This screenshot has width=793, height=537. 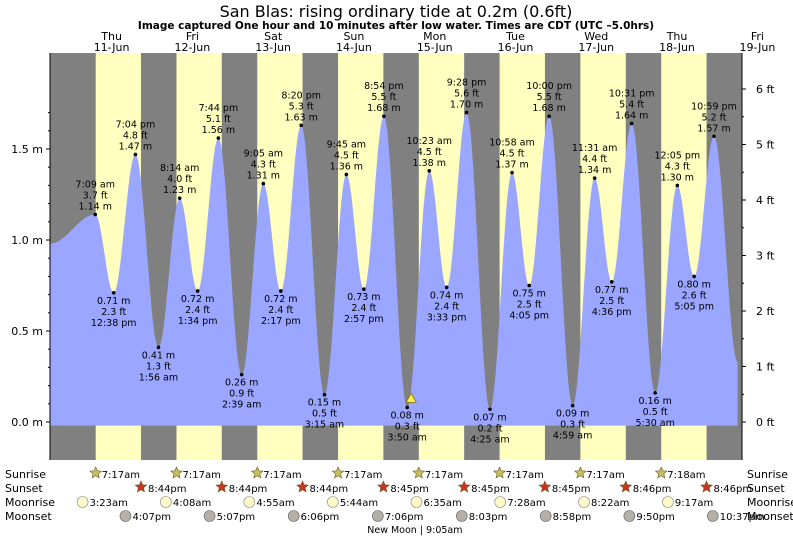 What do you see at coordinates (488, 517) in the screenshot?
I see `moonset-time: 8:03pm` at bounding box center [488, 517].